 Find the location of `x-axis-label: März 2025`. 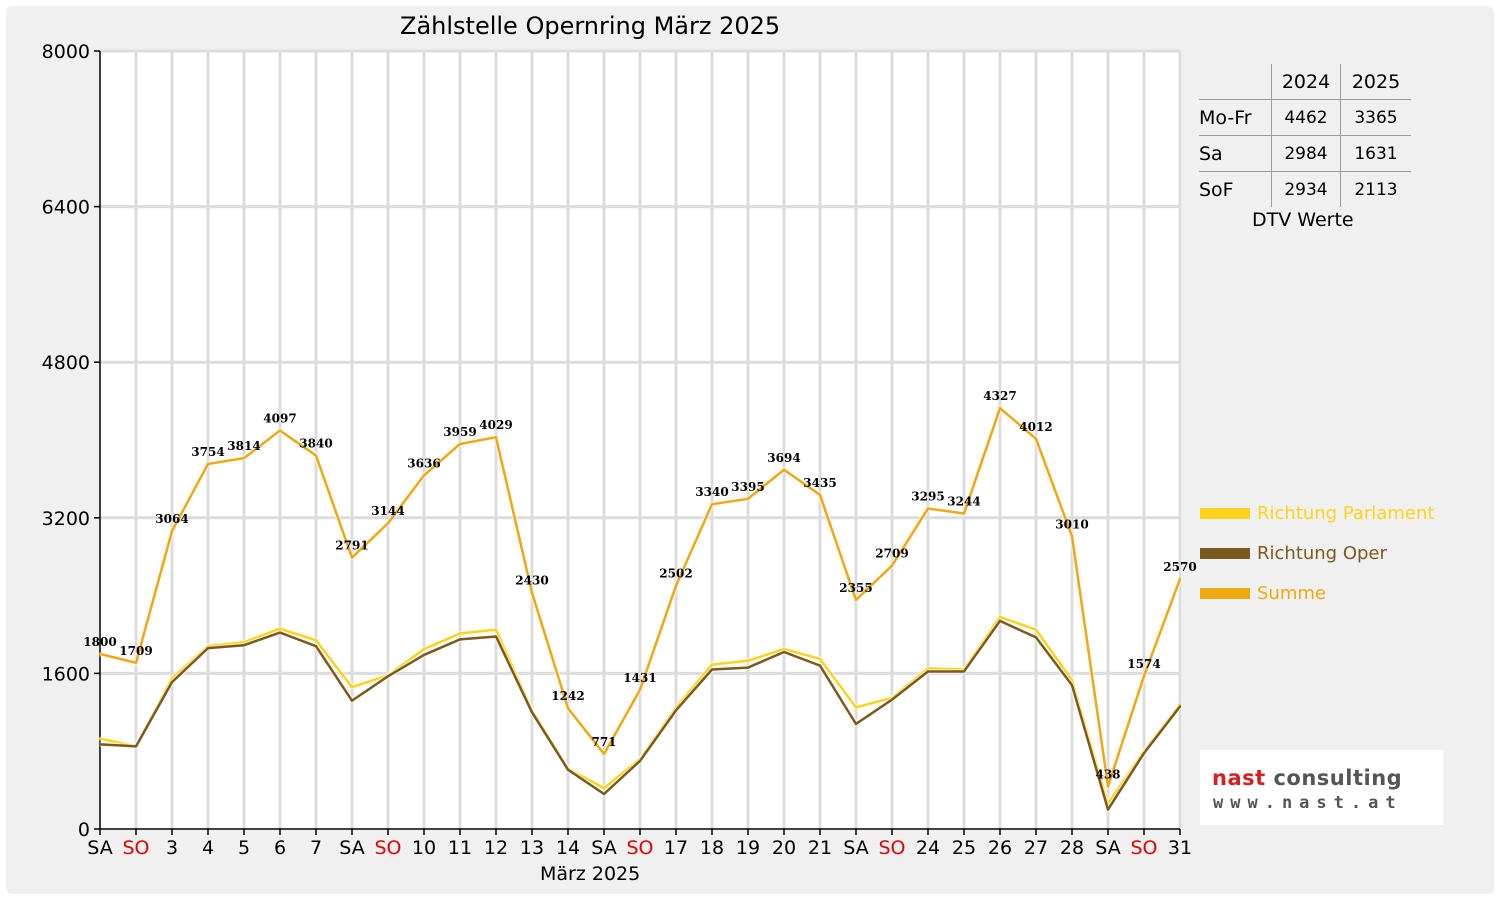

x-axis-label: März 2025 is located at coordinates (590, 874).